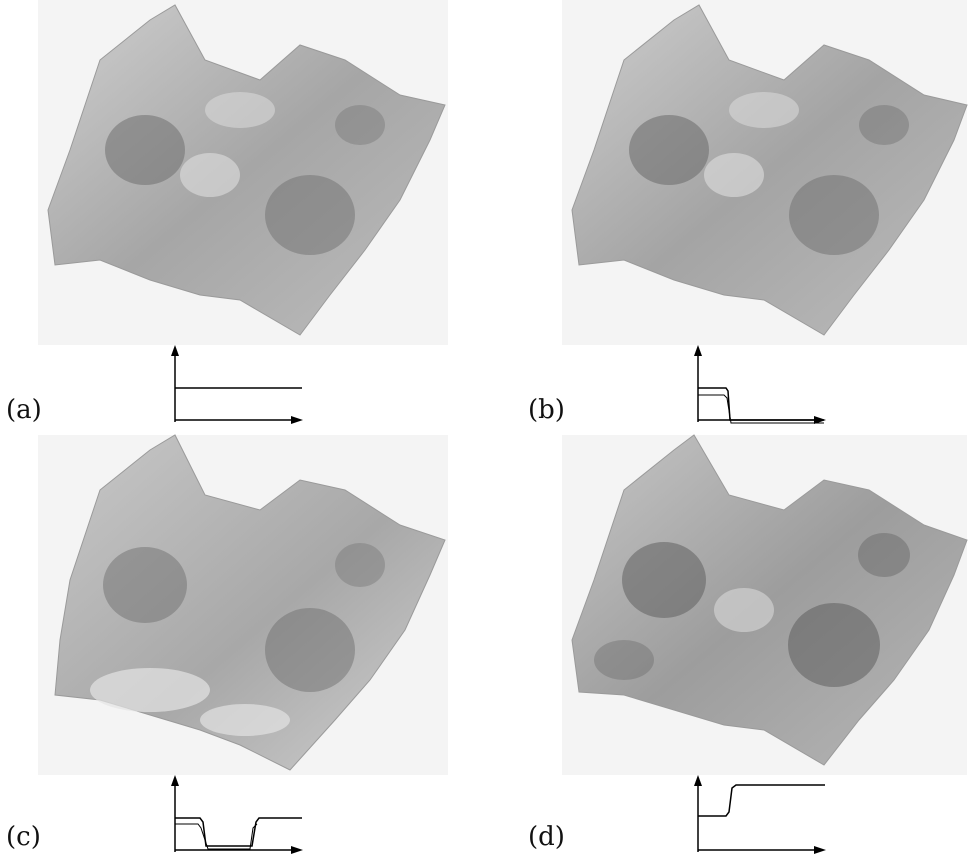 The width and height of the screenshot is (969, 860). I want to click on panel-label: (d), so click(546, 837).